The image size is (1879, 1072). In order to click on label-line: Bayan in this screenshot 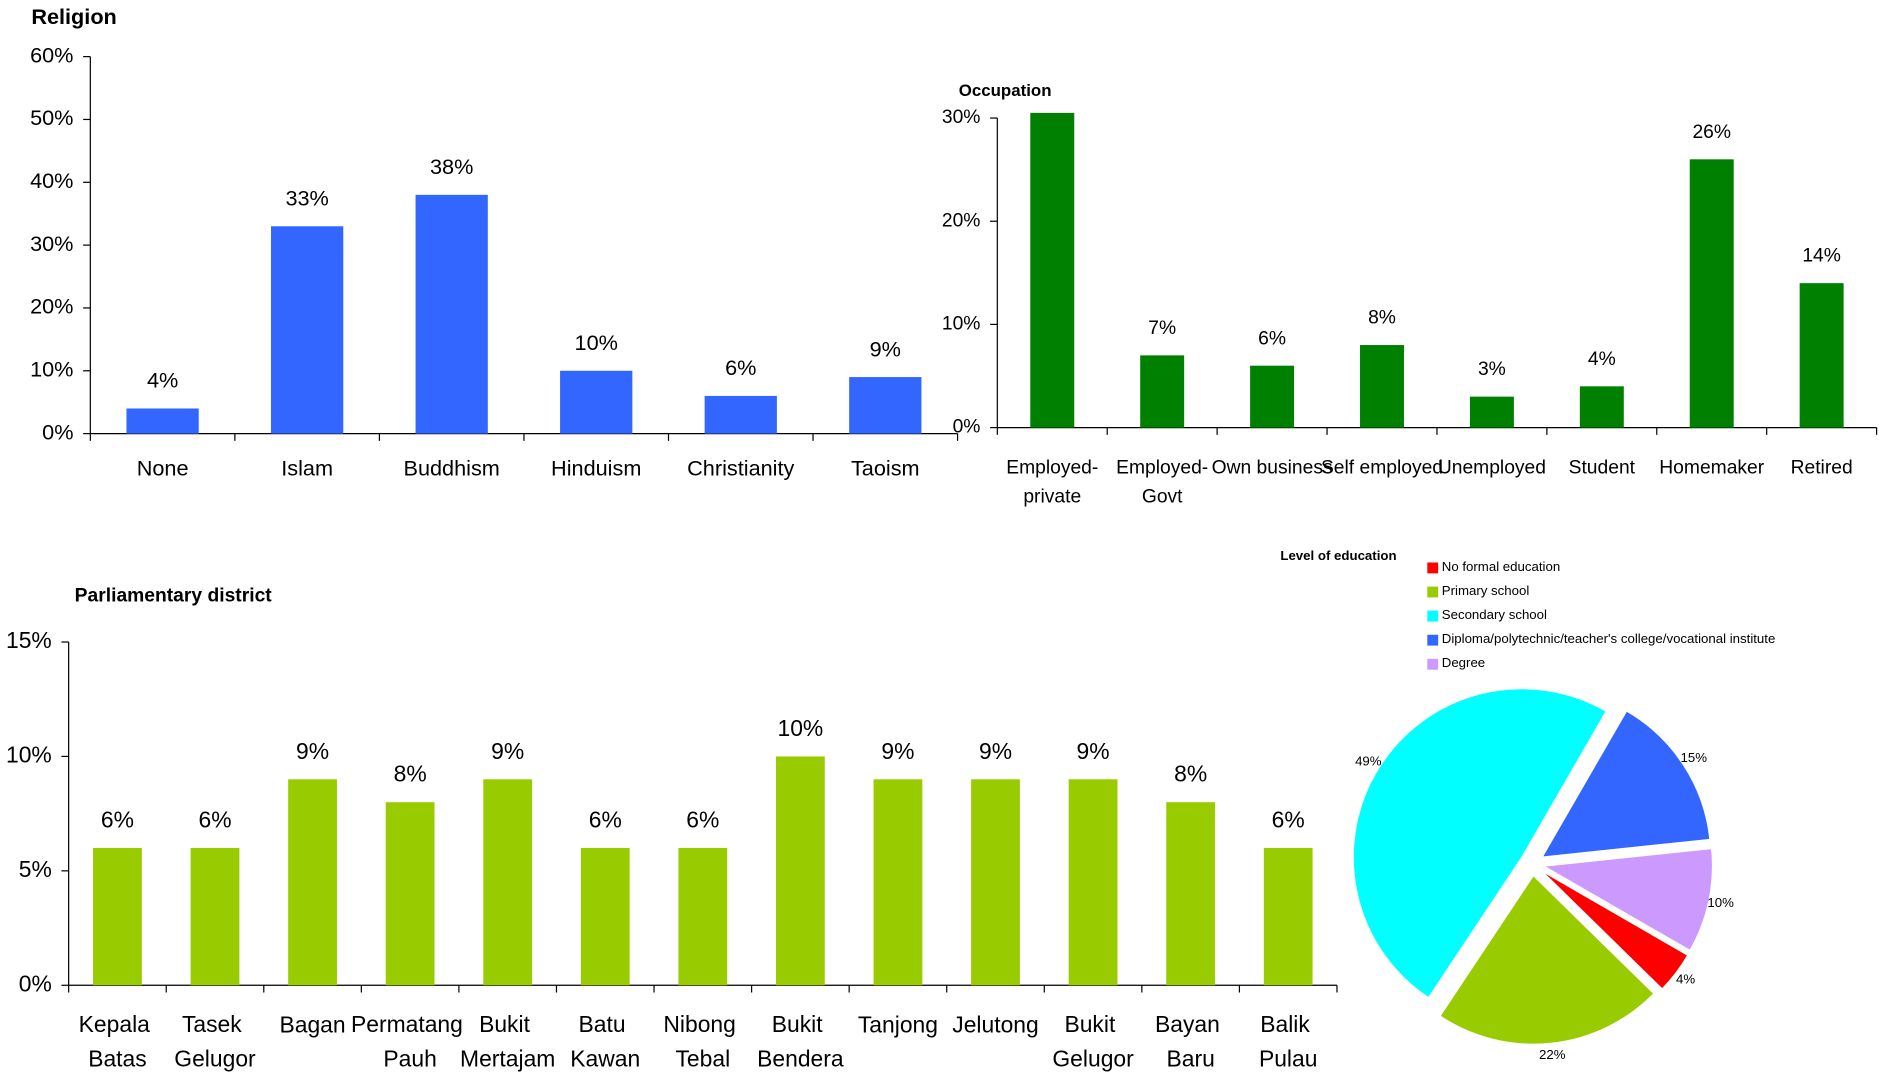, I will do `click(1190, 1024)`.